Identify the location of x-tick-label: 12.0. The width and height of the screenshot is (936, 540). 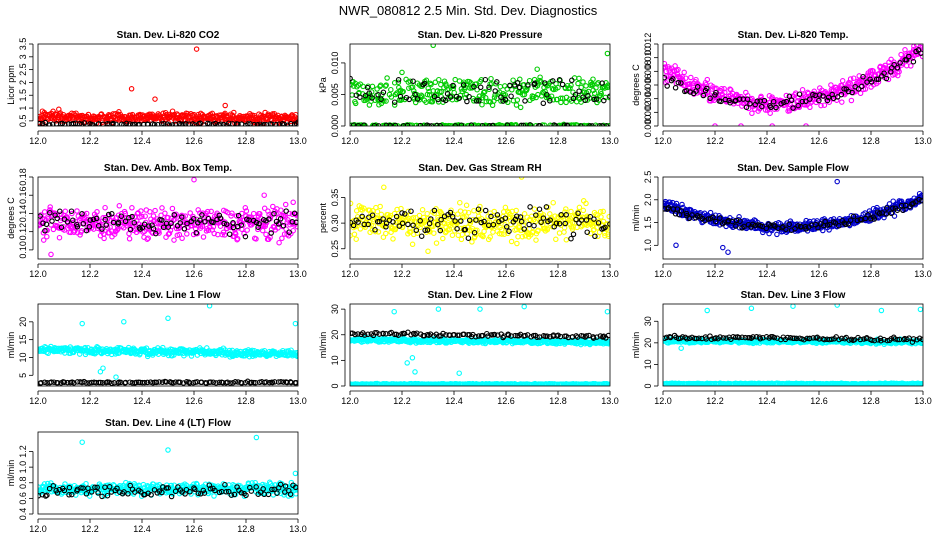
(38, 274).